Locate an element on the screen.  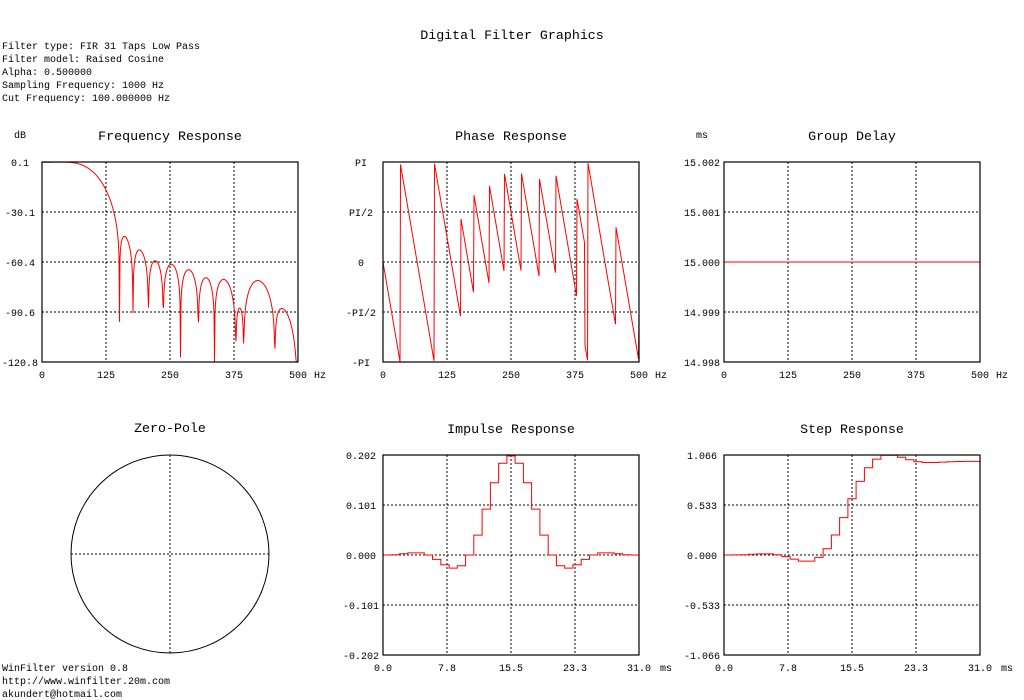
chart-title: Group Delay is located at coordinates (852, 136).